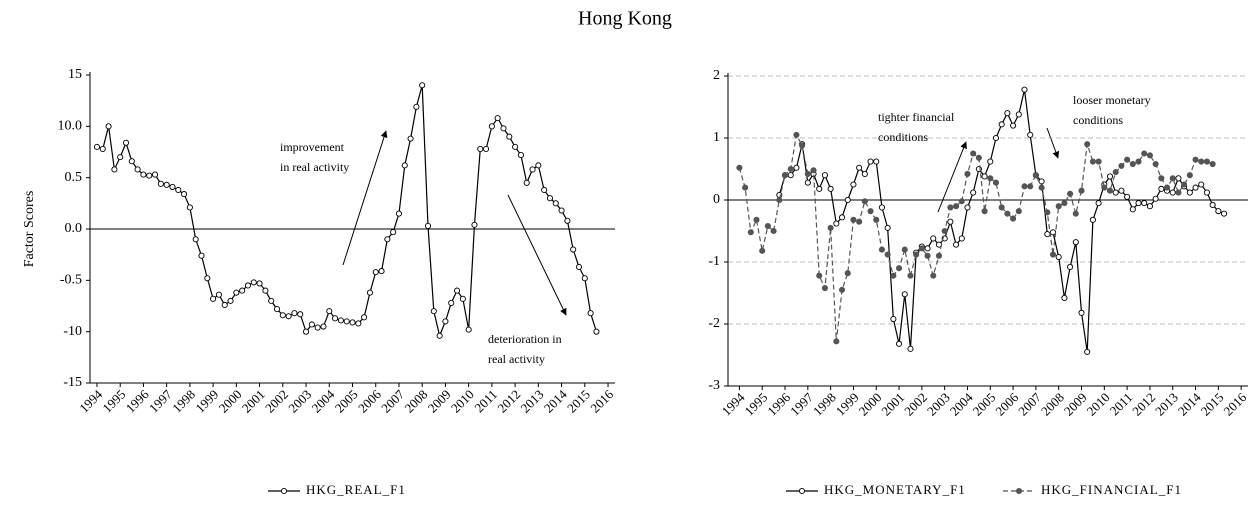 This screenshot has height=506, width=1251. Describe the element at coordinates (532, 401) in the screenshot. I see `x-tick-label: 2013` at that location.